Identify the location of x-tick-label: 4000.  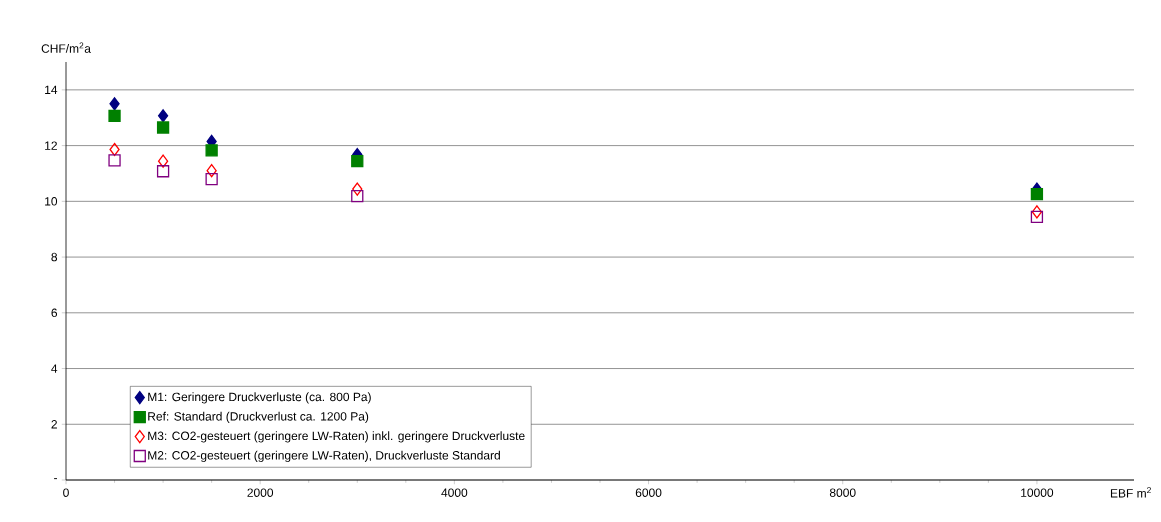
(454, 492).